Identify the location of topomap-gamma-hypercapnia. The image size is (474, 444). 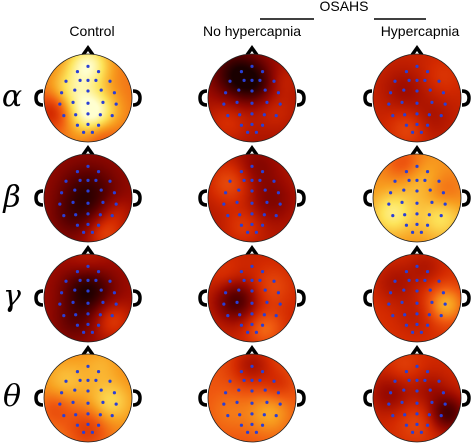
(417, 293).